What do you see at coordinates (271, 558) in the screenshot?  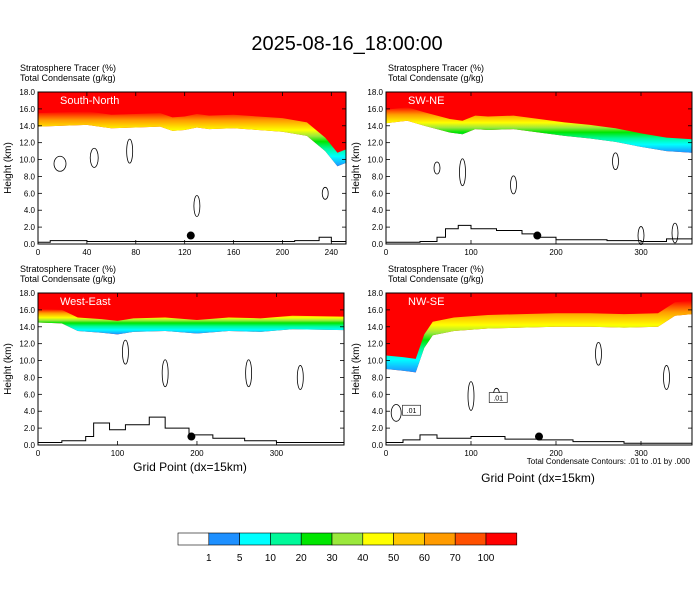 I see `colorbar-label: 10` at bounding box center [271, 558].